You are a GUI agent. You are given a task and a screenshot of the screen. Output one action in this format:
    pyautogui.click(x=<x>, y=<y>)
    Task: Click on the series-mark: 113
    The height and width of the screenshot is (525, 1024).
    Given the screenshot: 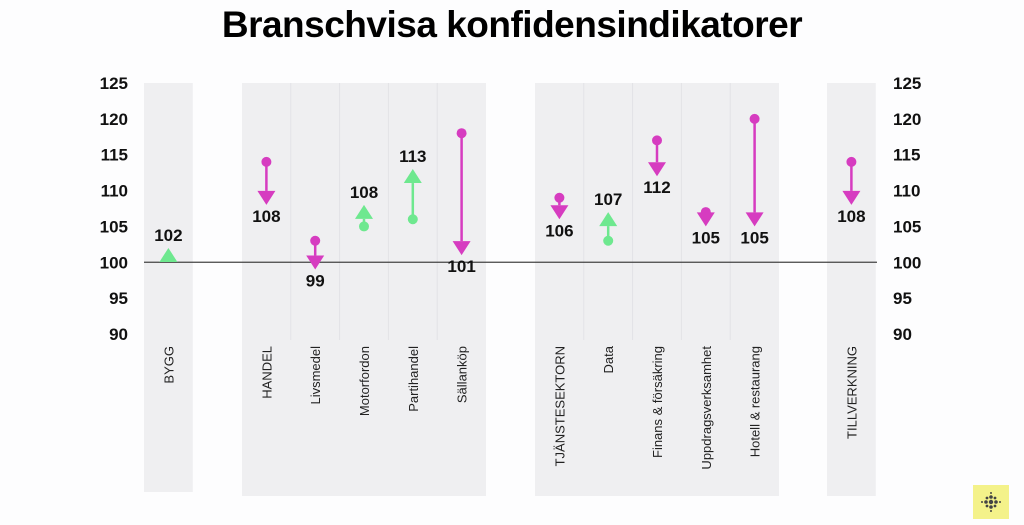 What is the action you would take?
    pyautogui.click(x=413, y=186)
    